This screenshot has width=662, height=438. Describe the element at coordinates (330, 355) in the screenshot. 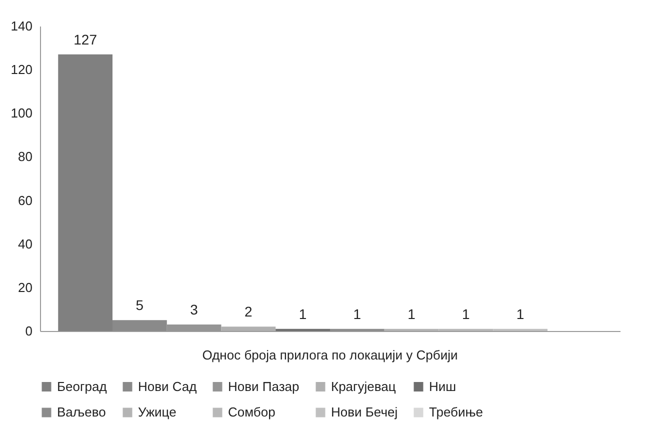

I see `x-tick-label: Однос броја прилога по локацији у Србији` at that location.